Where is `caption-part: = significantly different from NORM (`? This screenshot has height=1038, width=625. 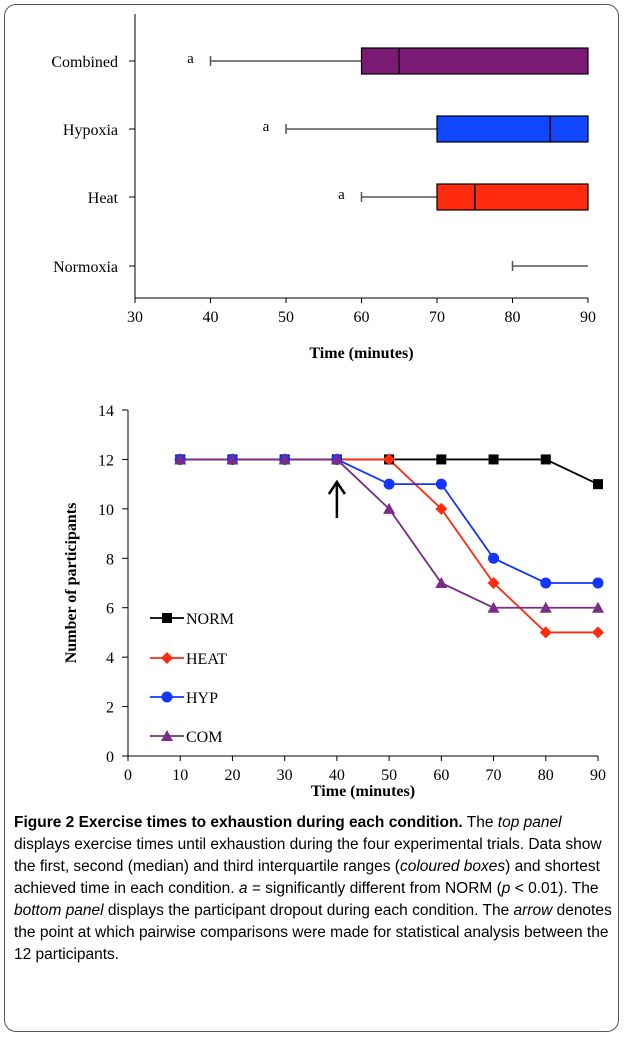
caption-part: = significantly different from NORM ( is located at coordinates (374, 888).